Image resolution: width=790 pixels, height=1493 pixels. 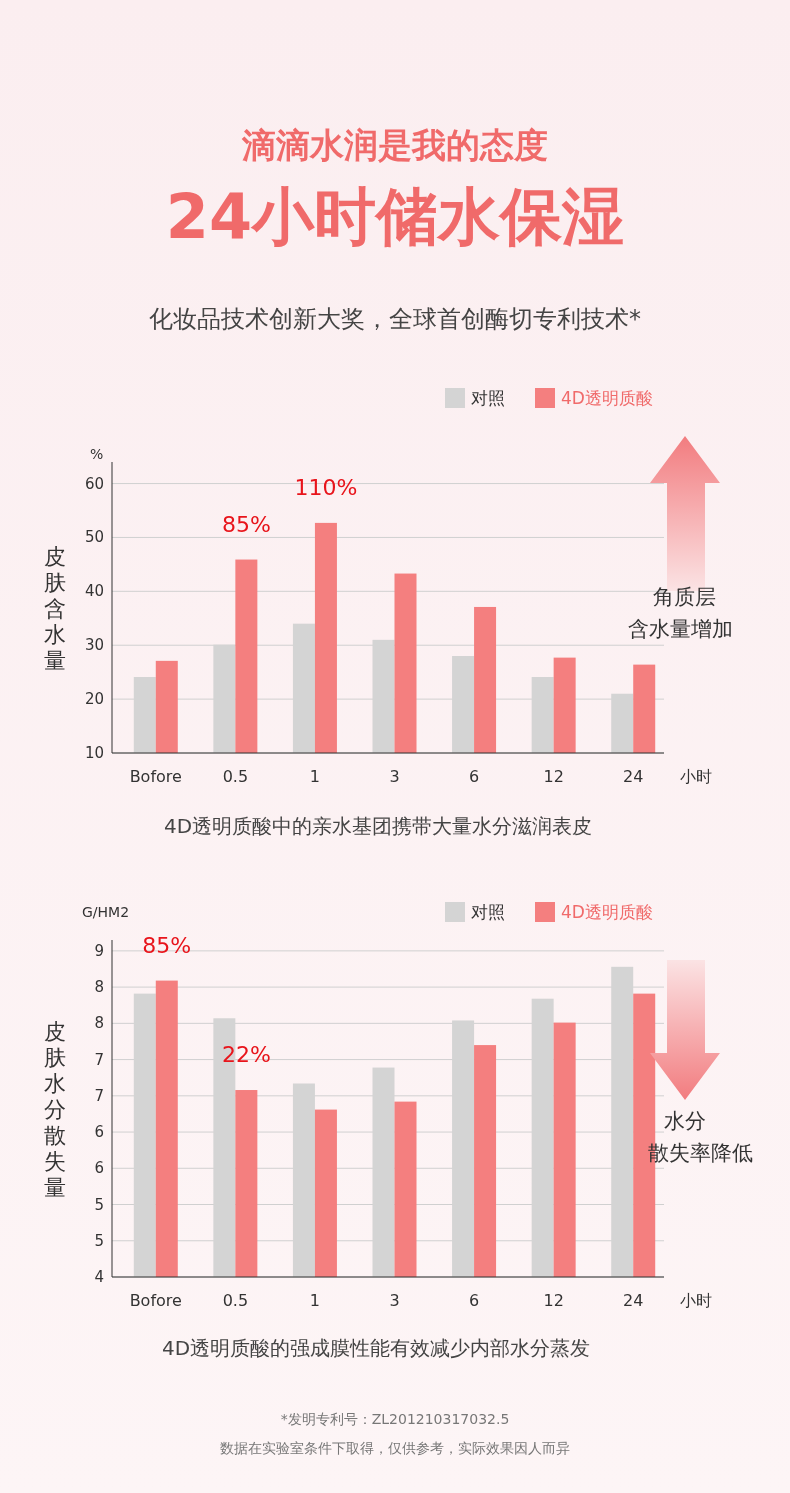 I want to click on chart-subtitle: 24小时储水保湿, so click(x=395, y=216).